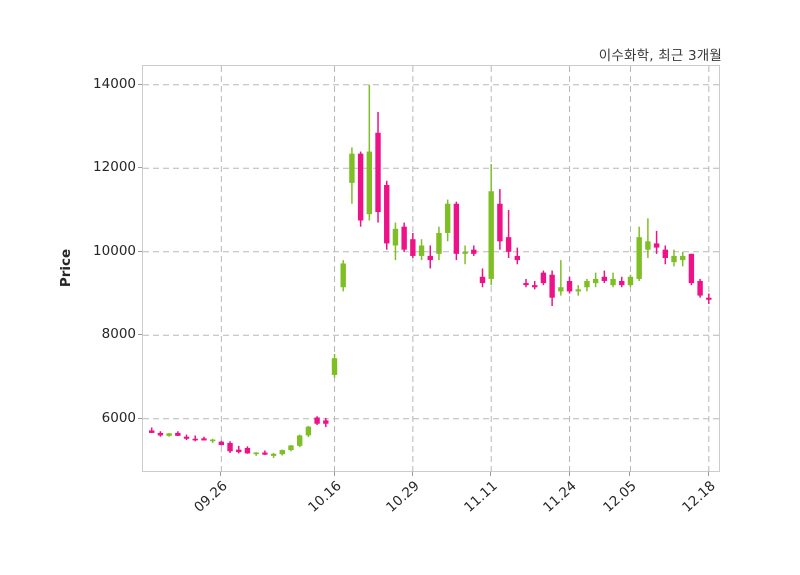  Describe the element at coordinates (211, 497) in the screenshot. I see `x-tick-label: 09.26` at that location.